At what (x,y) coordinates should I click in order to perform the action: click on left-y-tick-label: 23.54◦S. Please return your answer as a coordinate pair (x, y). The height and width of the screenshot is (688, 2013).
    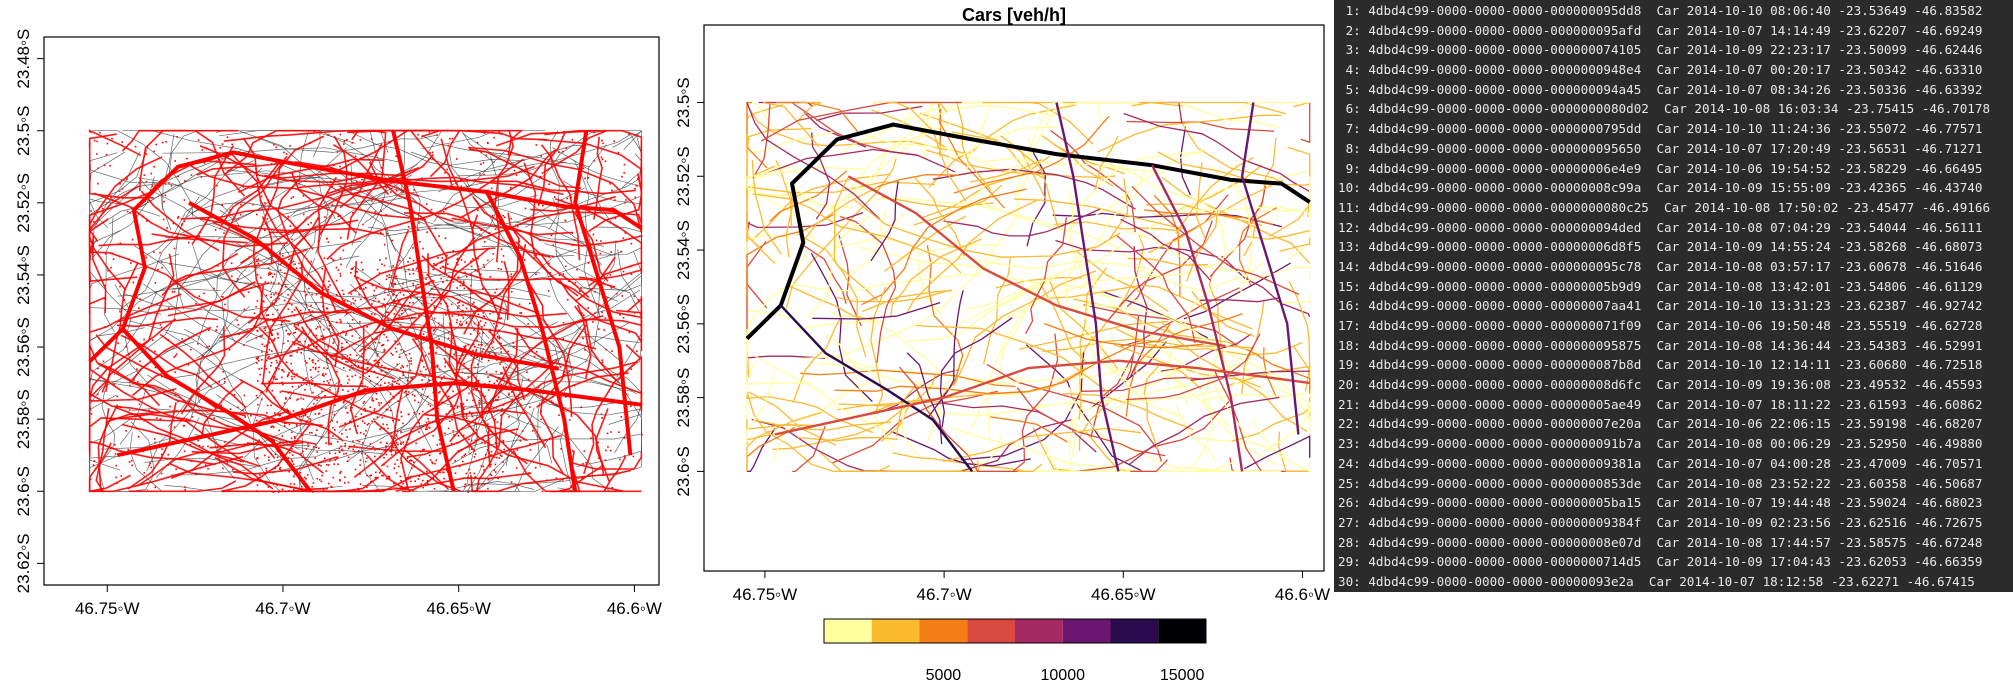
    Looking at the image, I should click on (23, 275).